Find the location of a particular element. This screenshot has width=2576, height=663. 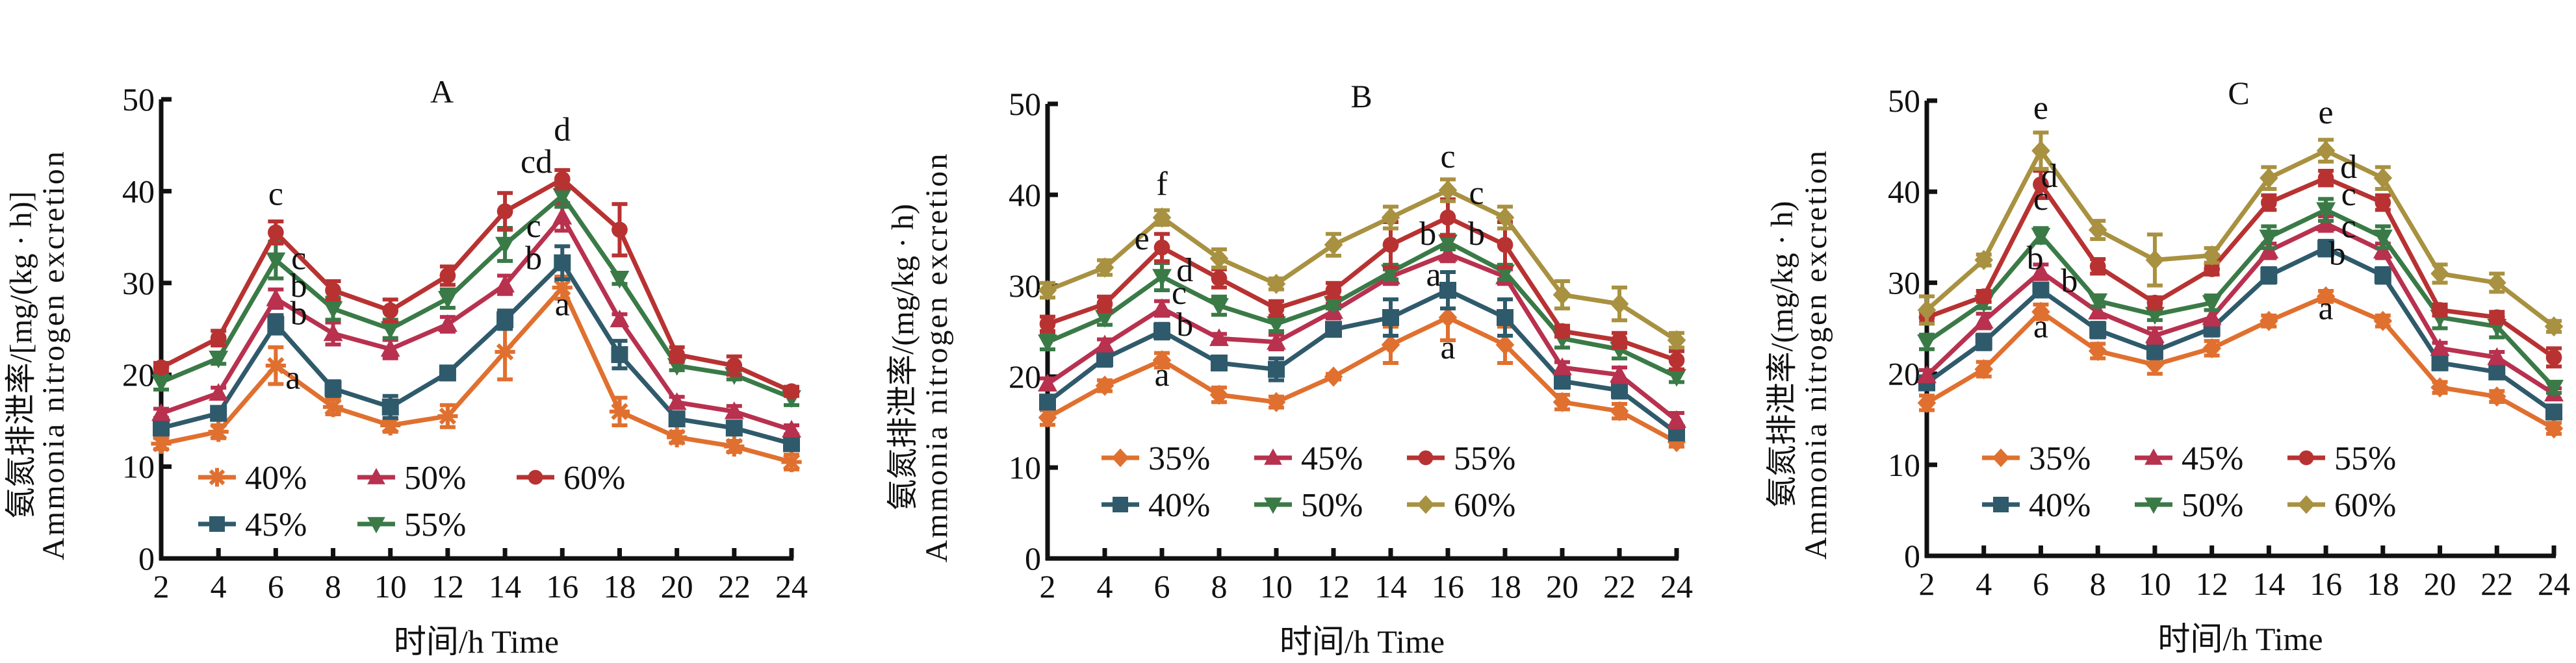

legend: 35% 45% 55% 40% 50% 60% is located at coordinates (1308, 482).